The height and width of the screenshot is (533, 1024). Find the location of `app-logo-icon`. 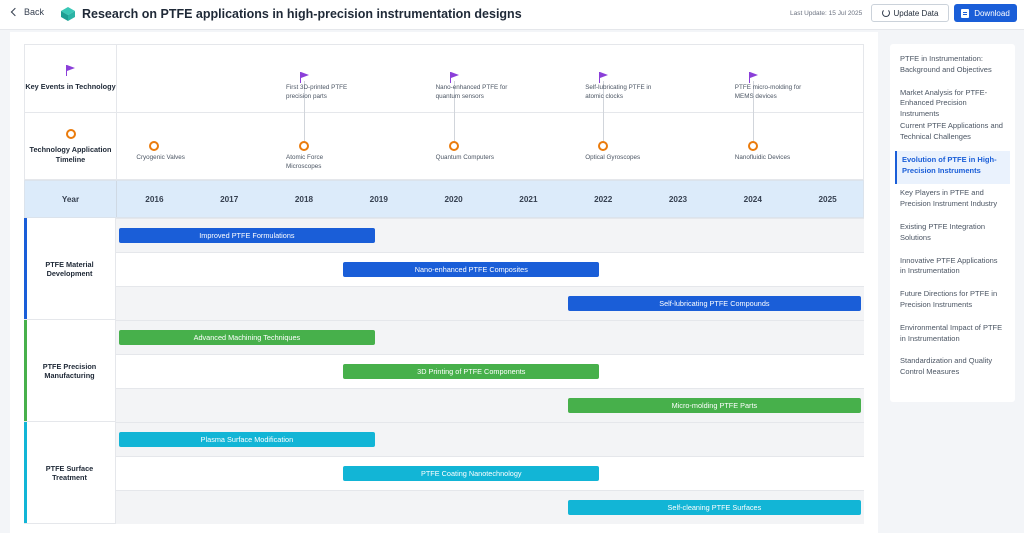

app-logo-icon is located at coordinates (68, 14).